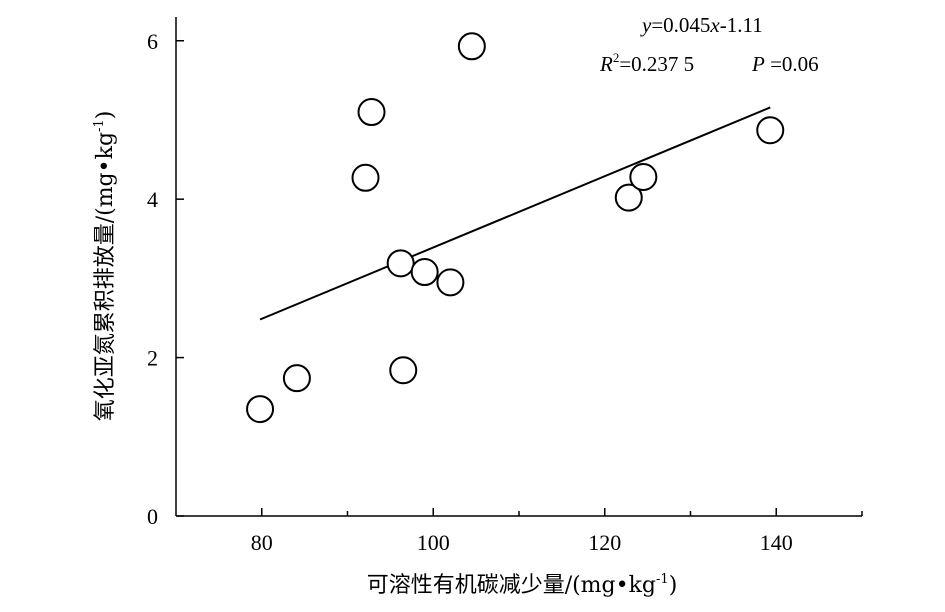 The width and height of the screenshot is (945, 612). I want to click on p-value: P =0.06, so click(785, 64).